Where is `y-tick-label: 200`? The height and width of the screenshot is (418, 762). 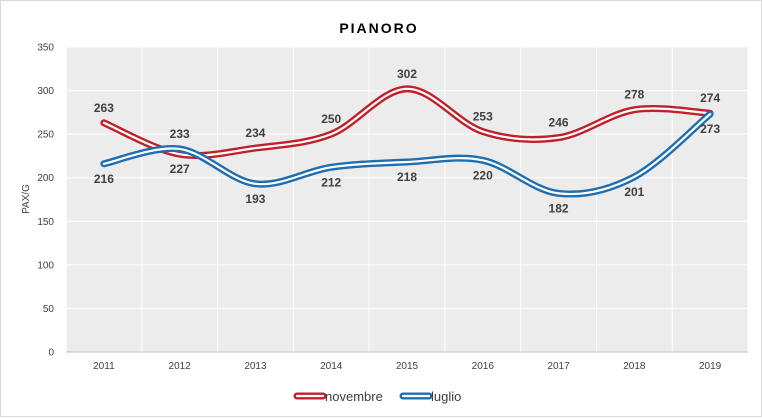 y-tick-label: 200 is located at coordinates (45, 178).